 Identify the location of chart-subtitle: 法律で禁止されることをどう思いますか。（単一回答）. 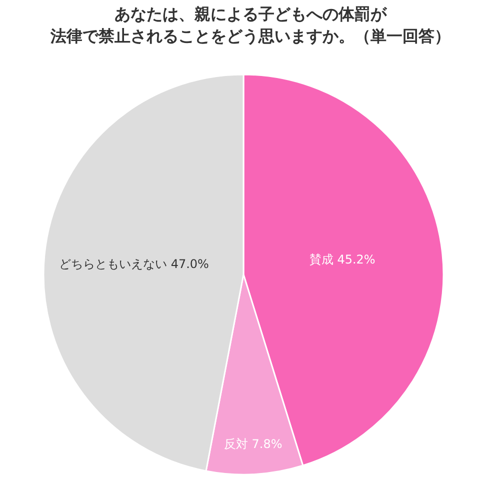
(250, 36).